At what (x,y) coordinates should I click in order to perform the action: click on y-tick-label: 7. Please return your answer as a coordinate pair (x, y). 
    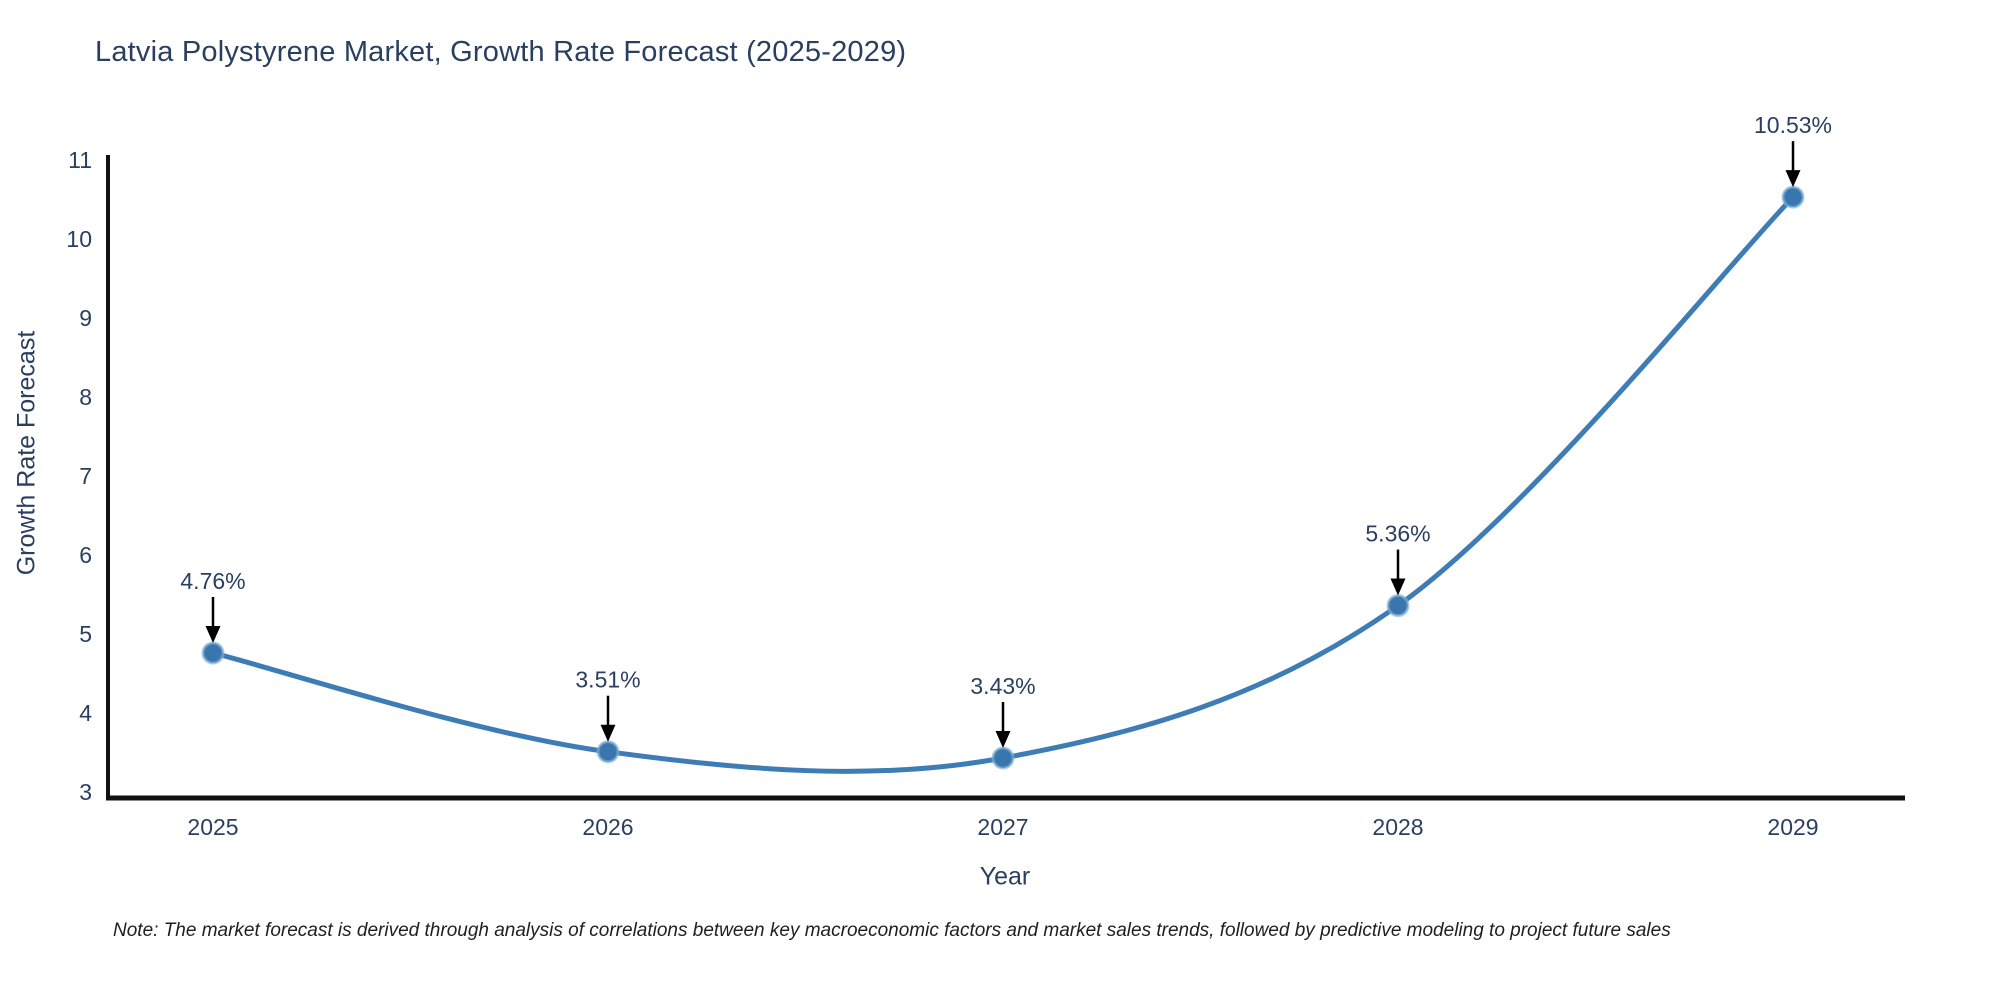
    Looking at the image, I should click on (85, 476).